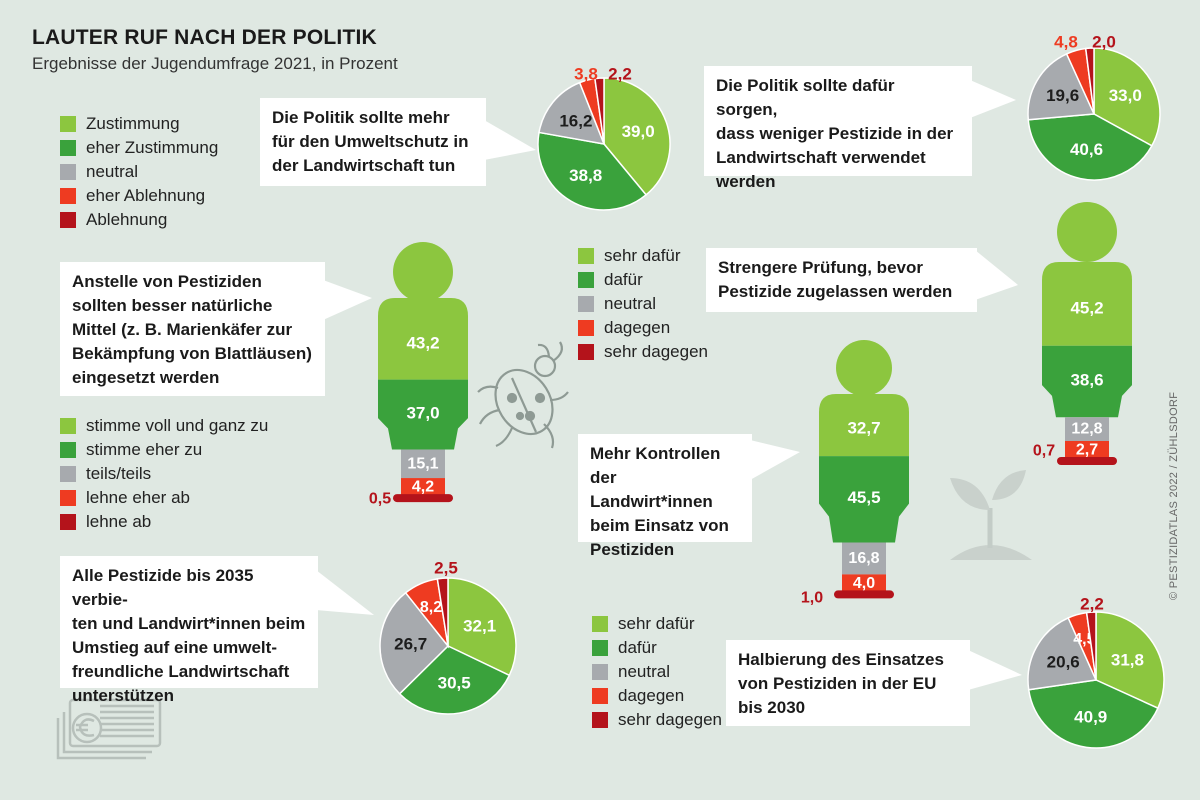 The image size is (1200, 800). What do you see at coordinates (638, 131) in the screenshot?
I see `data-label: 39,0` at bounding box center [638, 131].